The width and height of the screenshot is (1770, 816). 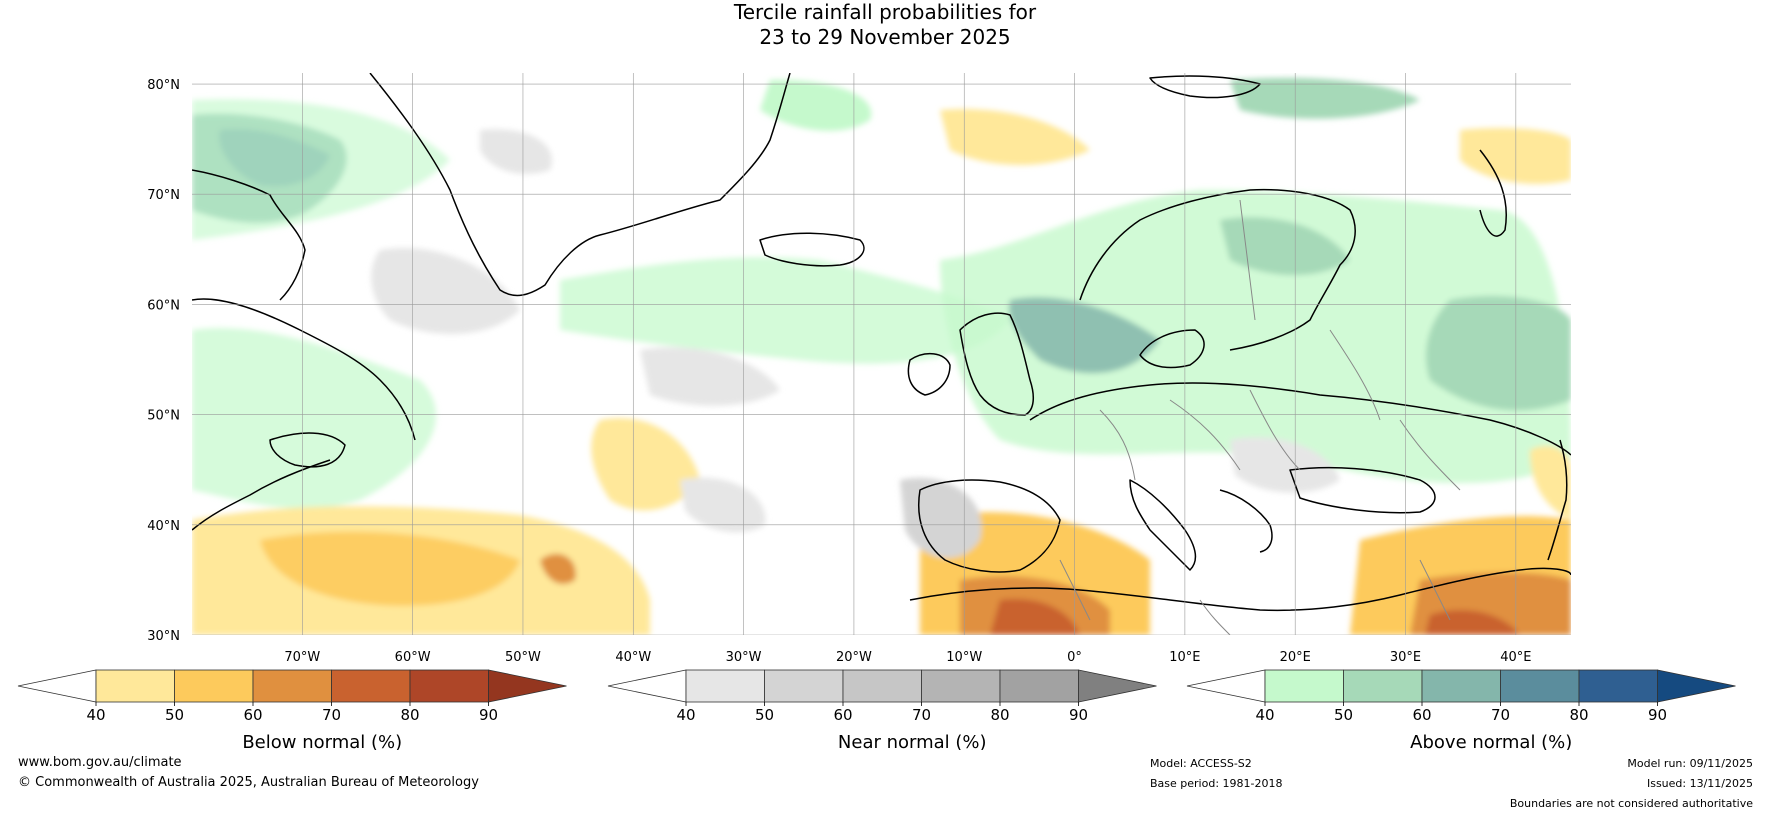 What do you see at coordinates (322, 741) in the screenshot?
I see `colorbar-title: Below normal (%)` at bounding box center [322, 741].